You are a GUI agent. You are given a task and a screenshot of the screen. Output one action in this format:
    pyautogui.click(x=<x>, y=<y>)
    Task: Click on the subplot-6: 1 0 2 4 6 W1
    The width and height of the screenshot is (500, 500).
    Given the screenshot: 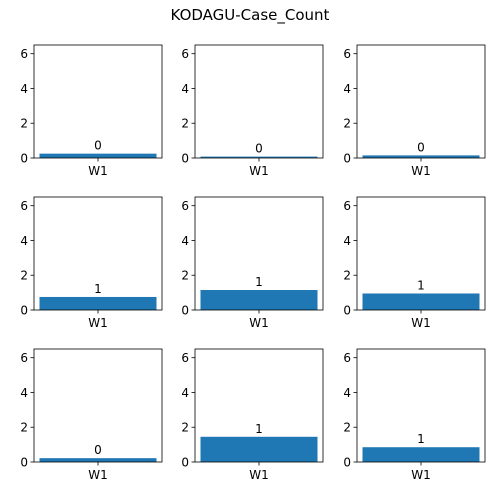 What is the action you would take?
    pyautogui.click(x=414, y=263)
    